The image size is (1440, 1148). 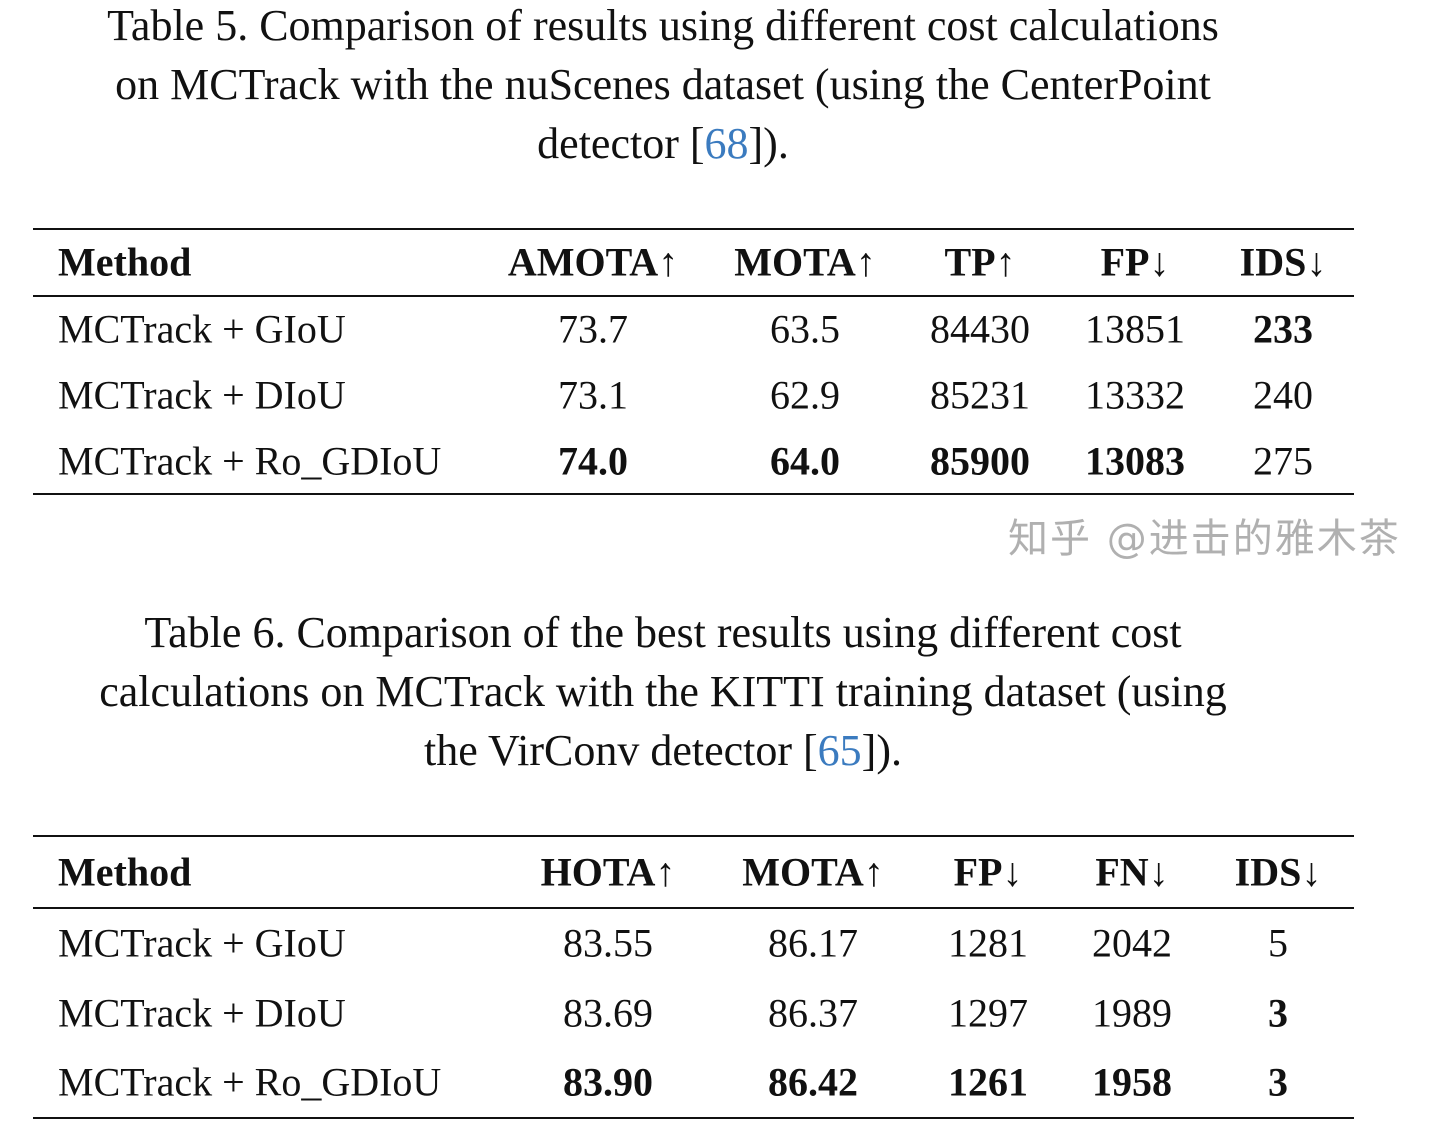 What do you see at coordinates (608, 1082) in the screenshot?
I see `table-cell: 83.90` at bounding box center [608, 1082].